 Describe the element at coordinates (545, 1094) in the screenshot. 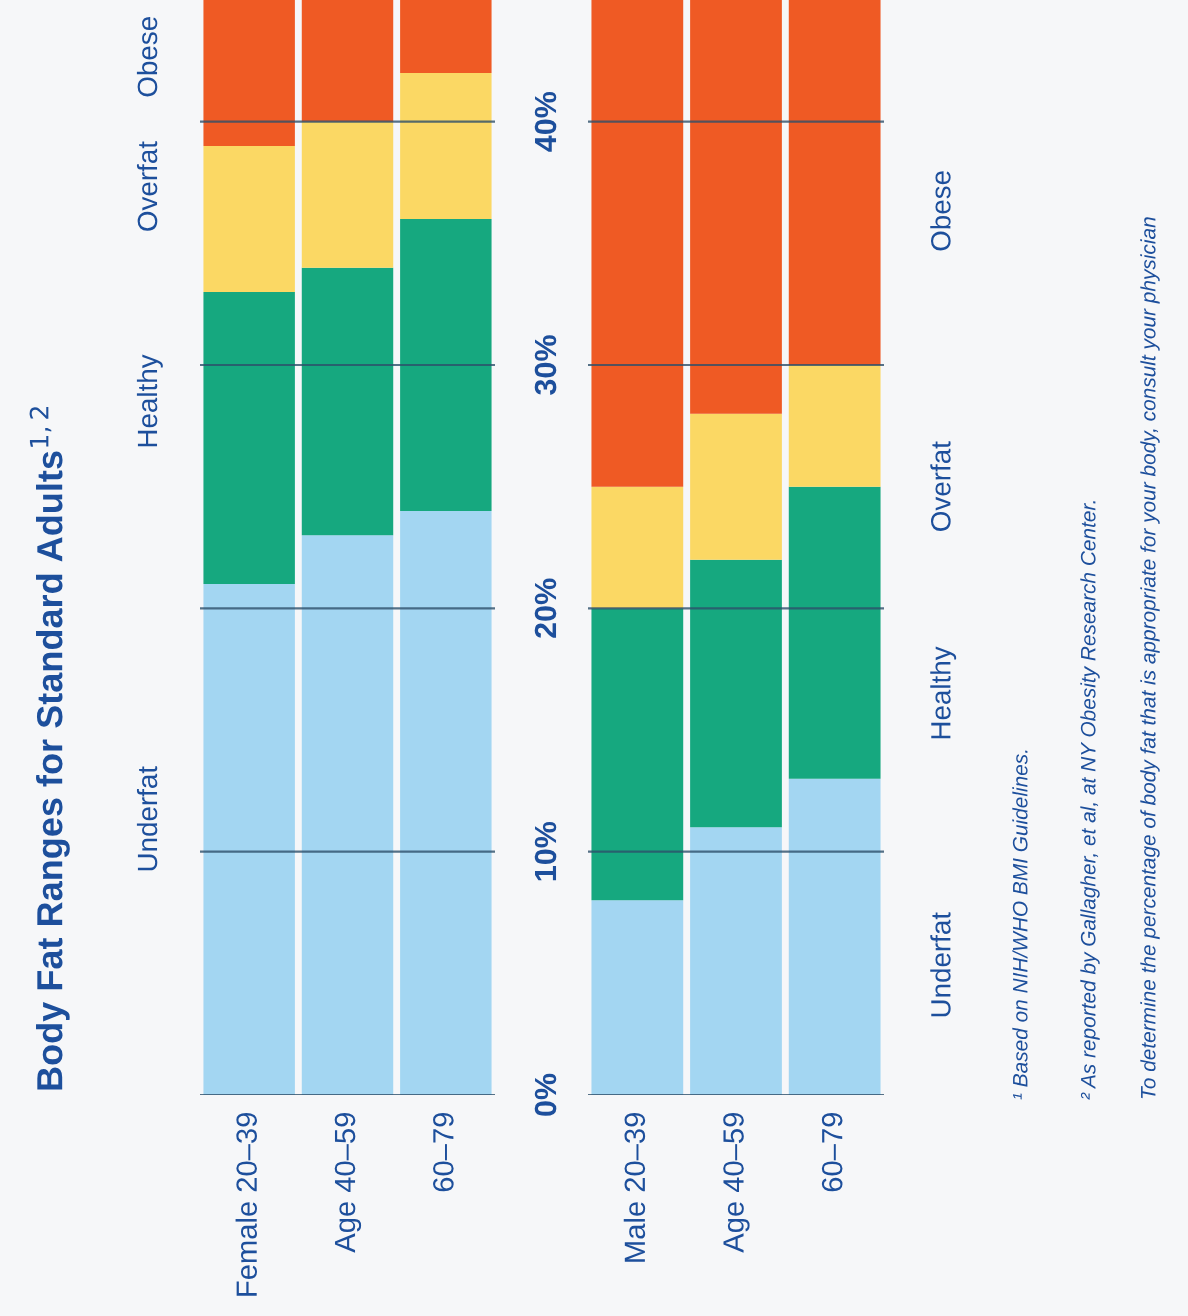

I see `y-tick-label: 0%` at that location.